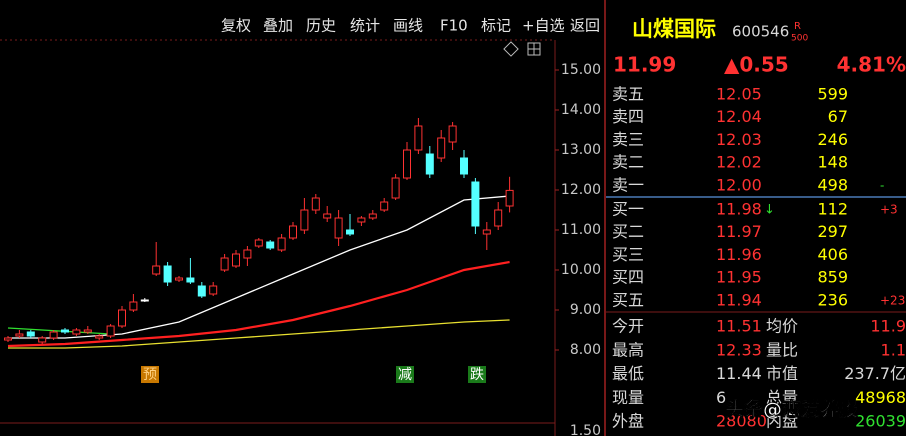 This screenshot has width=906, height=436. What do you see at coordinates (769, 210) in the screenshot?
I see `book-arrow: ↓` at bounding box center [769, 210].